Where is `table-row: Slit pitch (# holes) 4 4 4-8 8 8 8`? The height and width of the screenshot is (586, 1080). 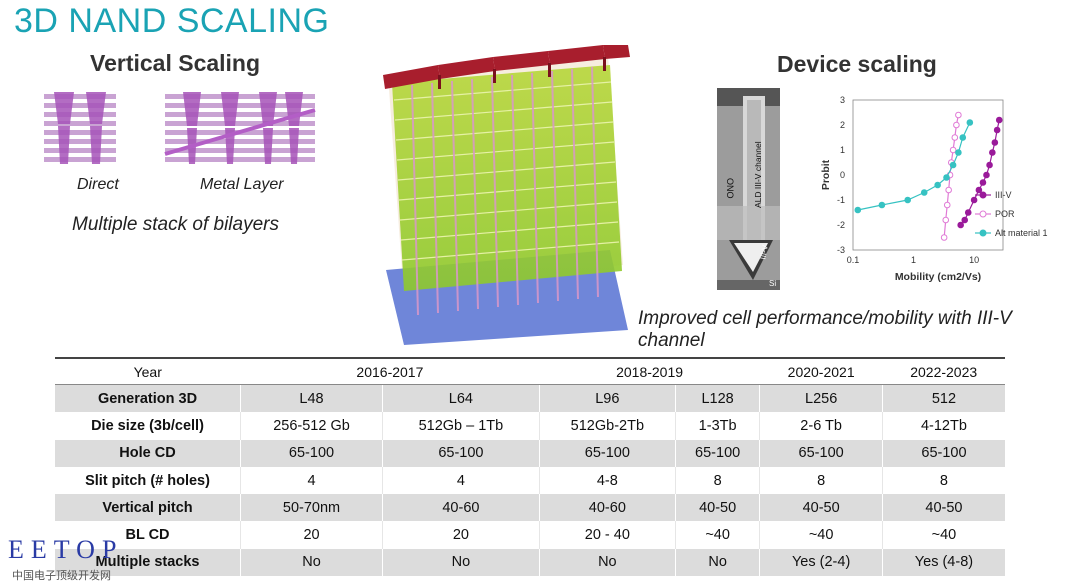
table-row: Slit pitch (# holes) 4 4 4-8 8 8 8 is located at coordinates (530, 480).